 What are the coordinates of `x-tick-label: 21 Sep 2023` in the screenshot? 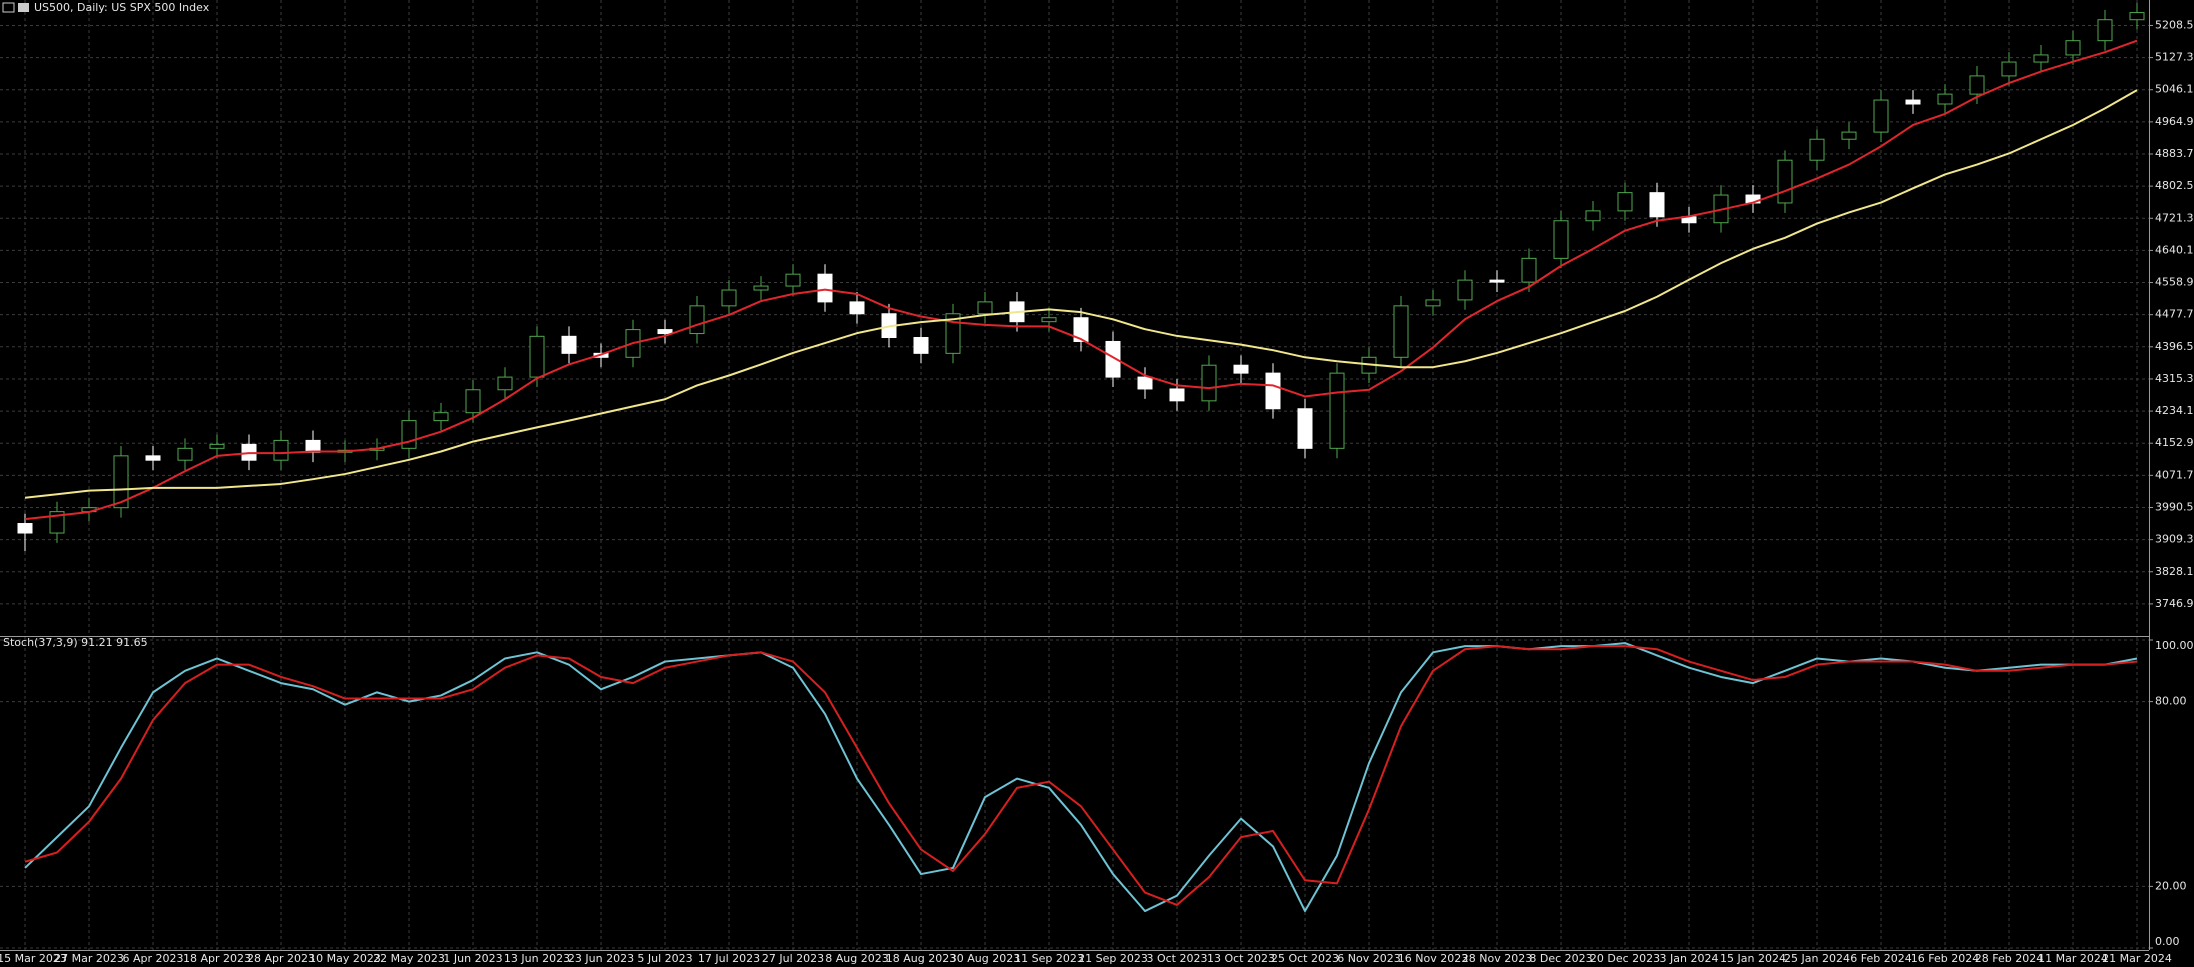 It's located at (1113, 958).